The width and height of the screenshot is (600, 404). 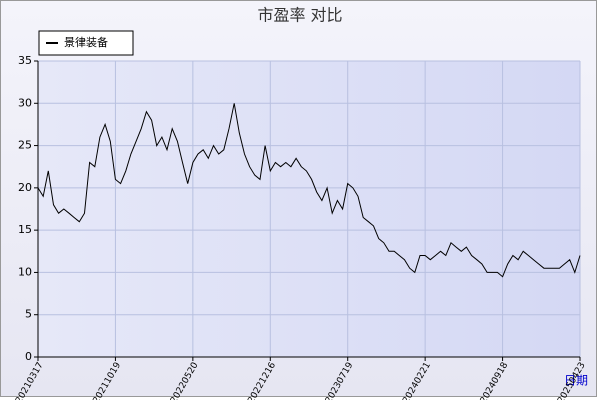 I want to click on y-tick-label: 20, so click(x=25, y=187).